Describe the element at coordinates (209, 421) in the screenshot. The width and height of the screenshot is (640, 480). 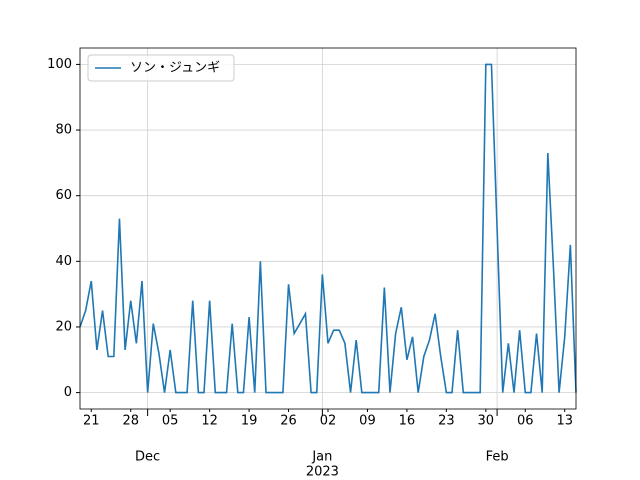
I see `x-tick-label: 12` at that location.